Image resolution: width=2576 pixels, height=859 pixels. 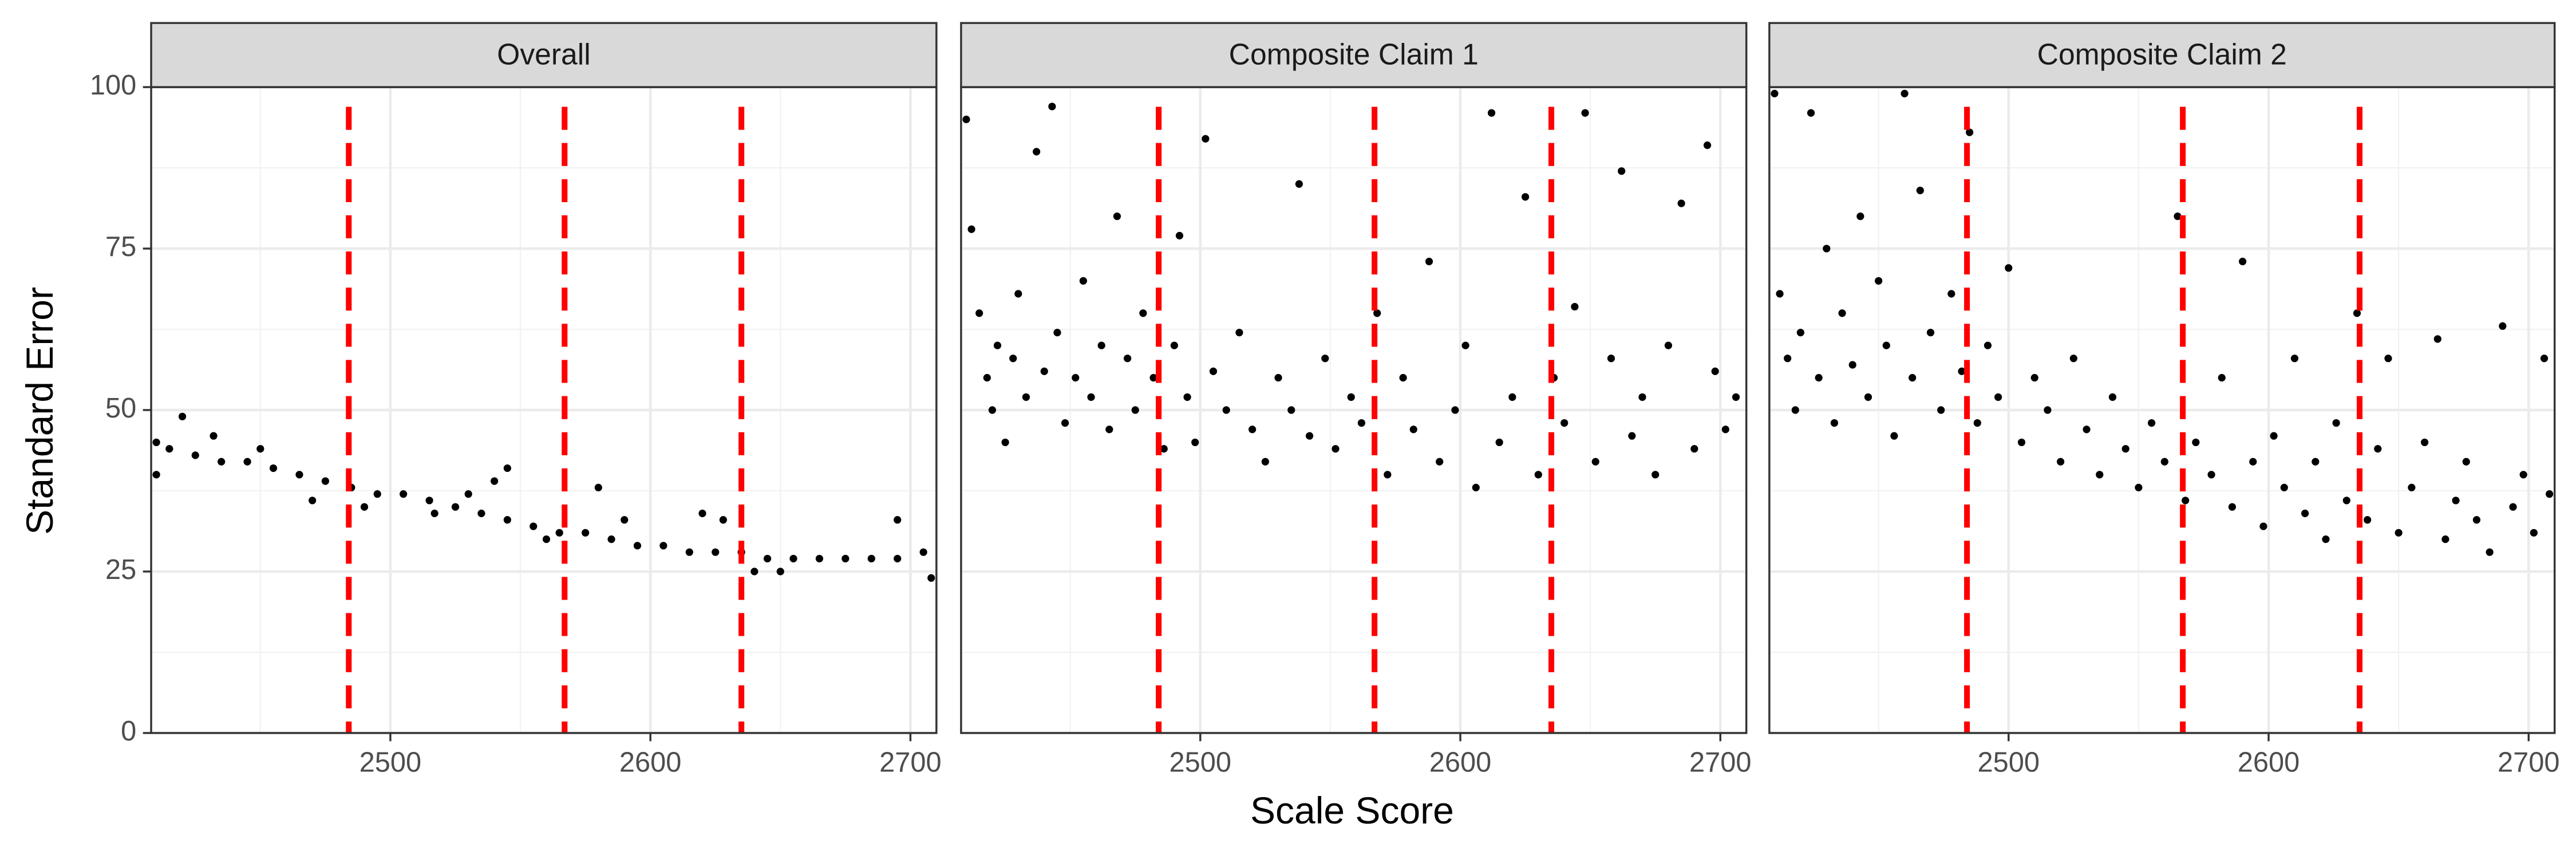 I want to click on y-tick-label: 50, so click(x=120, y=409).